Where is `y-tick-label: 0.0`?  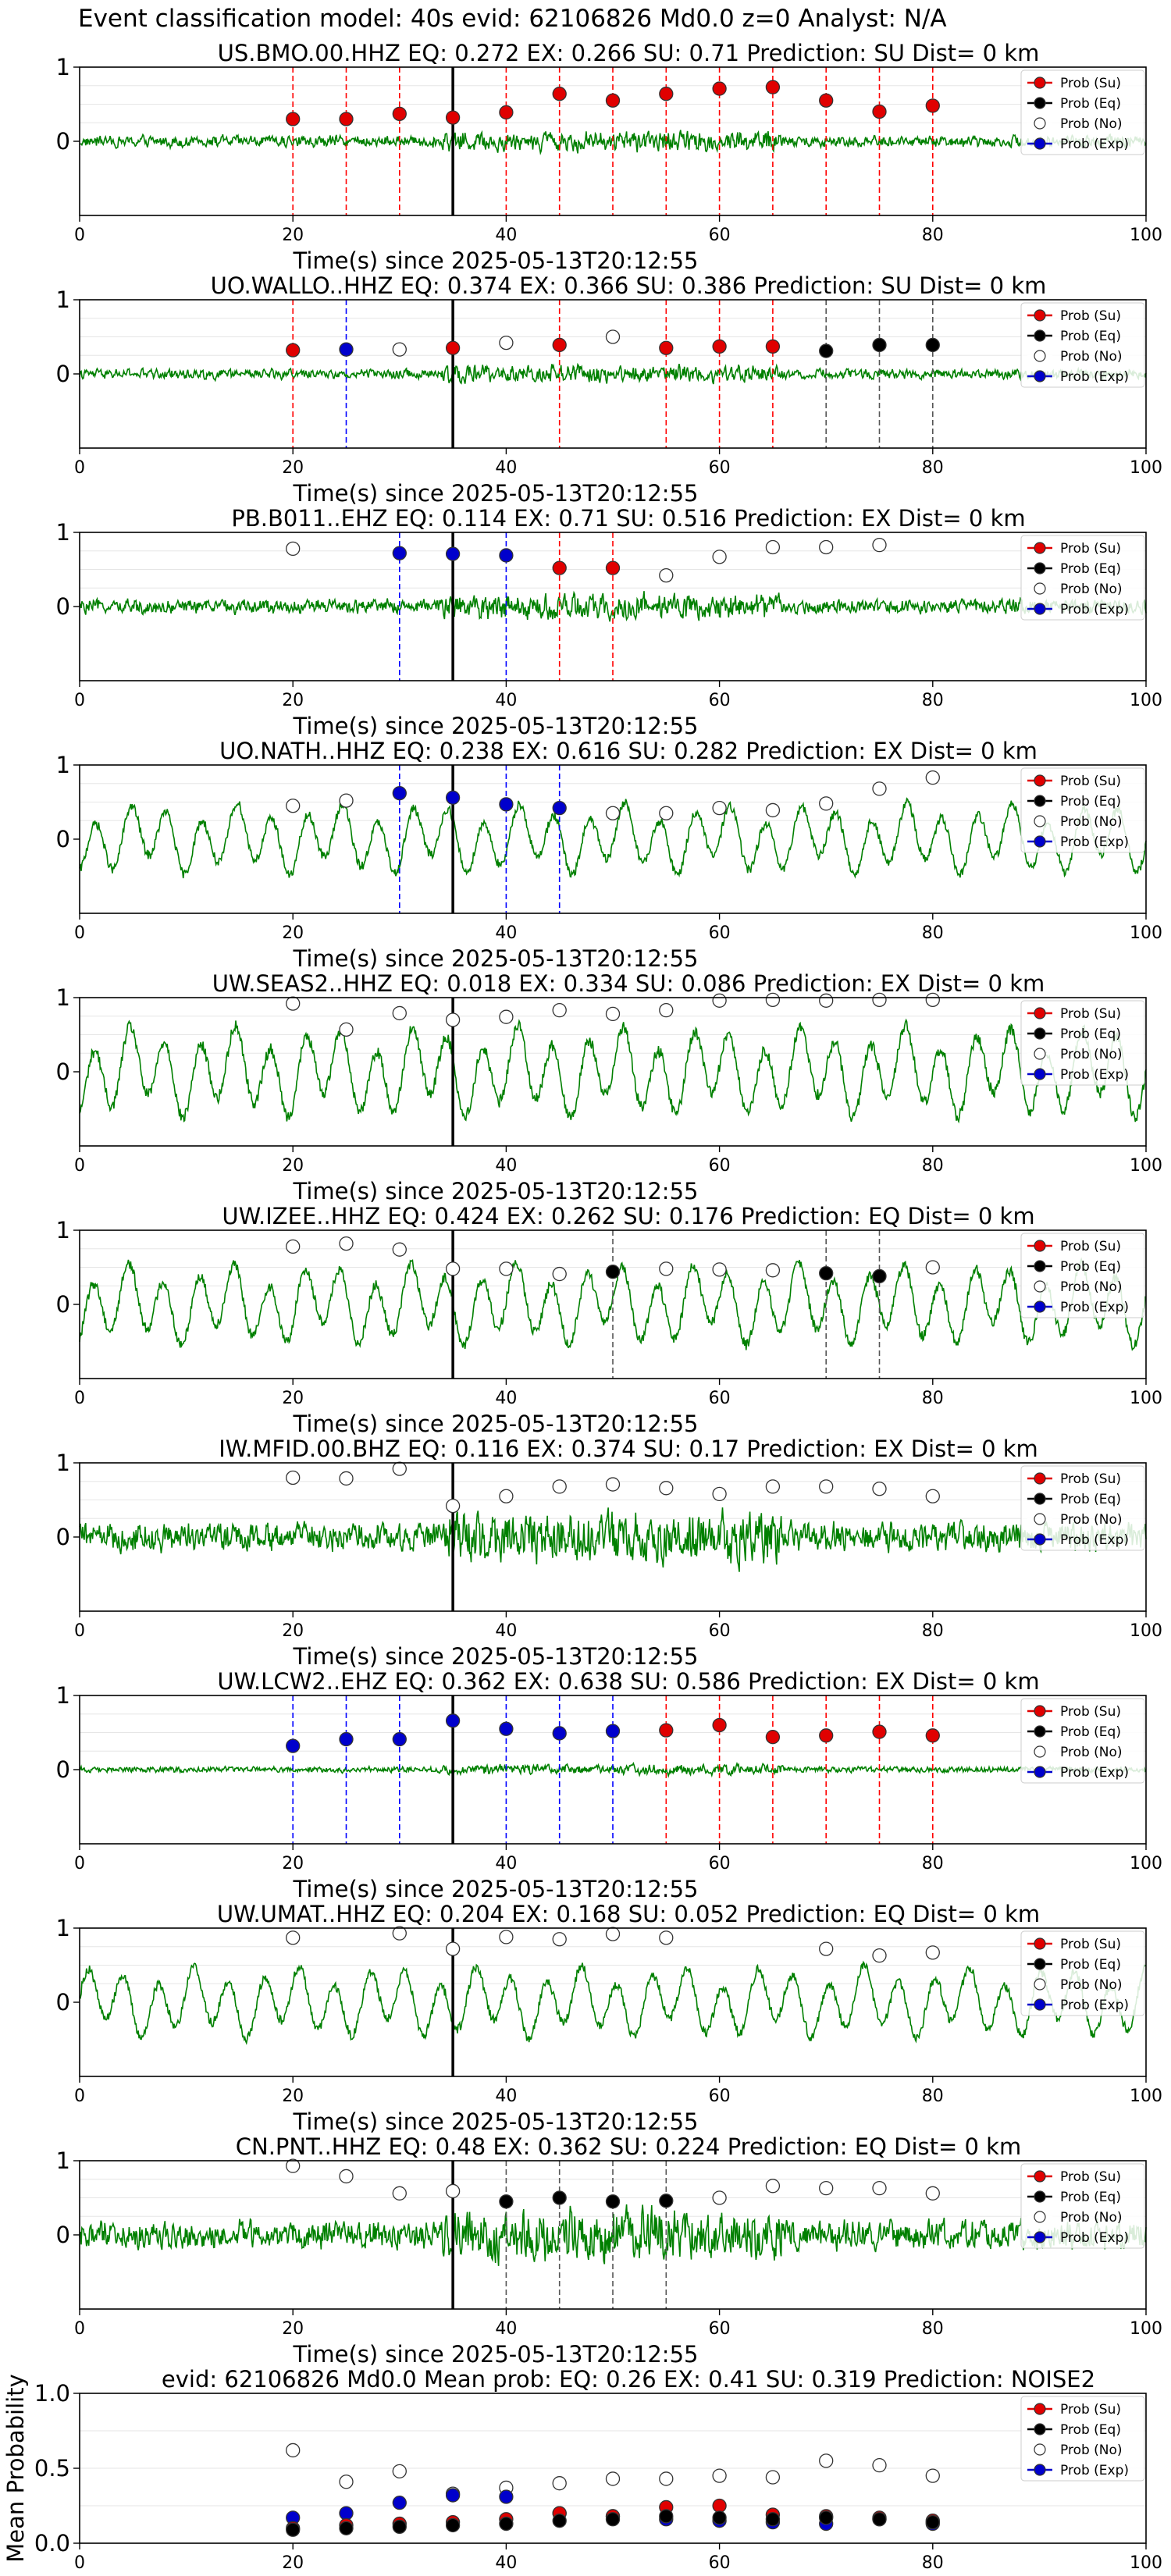
y-tick-label: 0.0 is located at coordinates (52, 2543).